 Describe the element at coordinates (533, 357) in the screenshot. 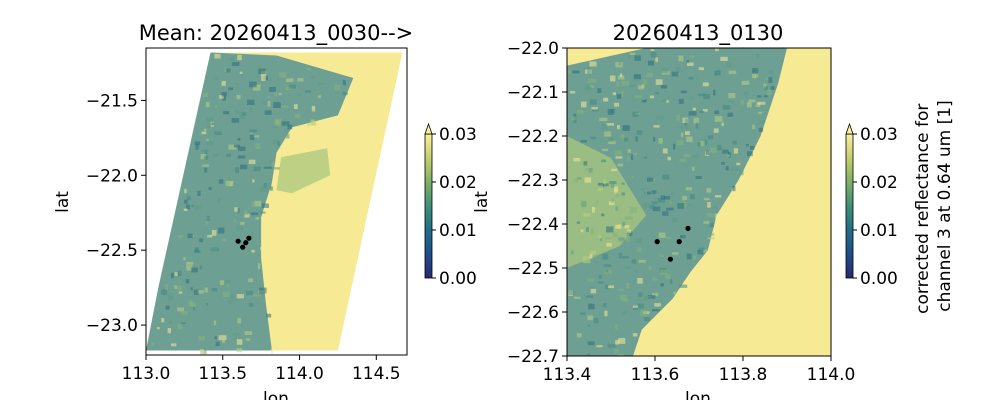

I see `y-tick-label: −22.7` at that location.